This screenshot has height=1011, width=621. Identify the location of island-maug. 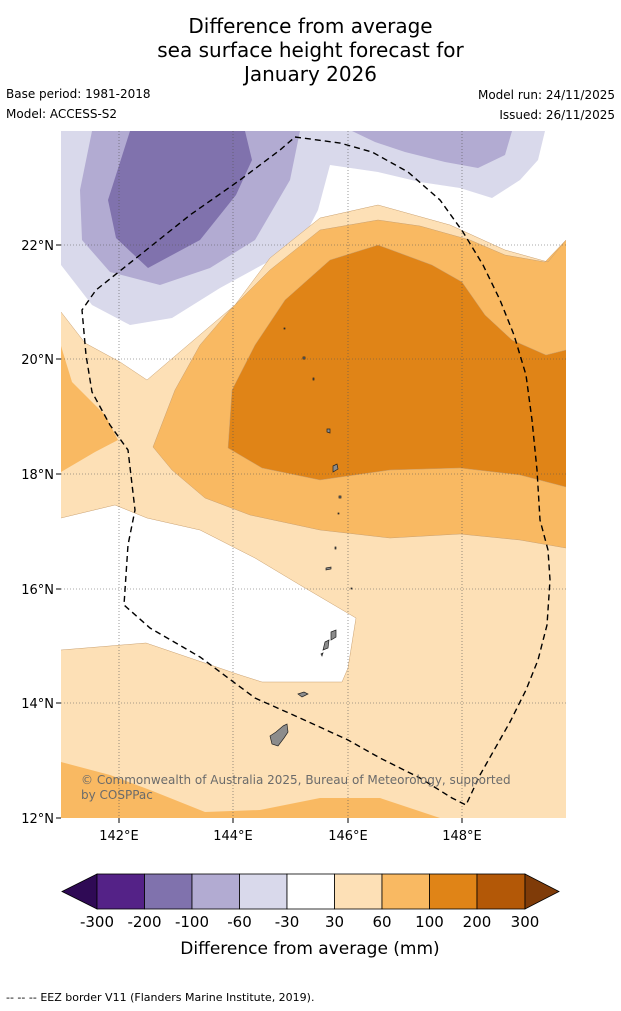
(304, 358).